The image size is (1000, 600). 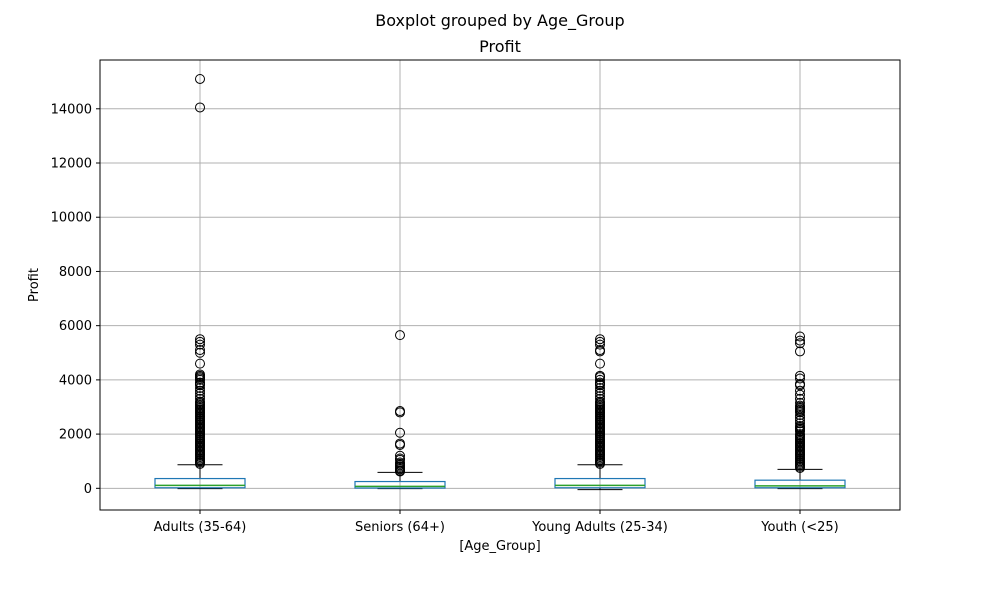 I want to click on x-tick-label: Adults (35-64), so click(x=200, y=527).